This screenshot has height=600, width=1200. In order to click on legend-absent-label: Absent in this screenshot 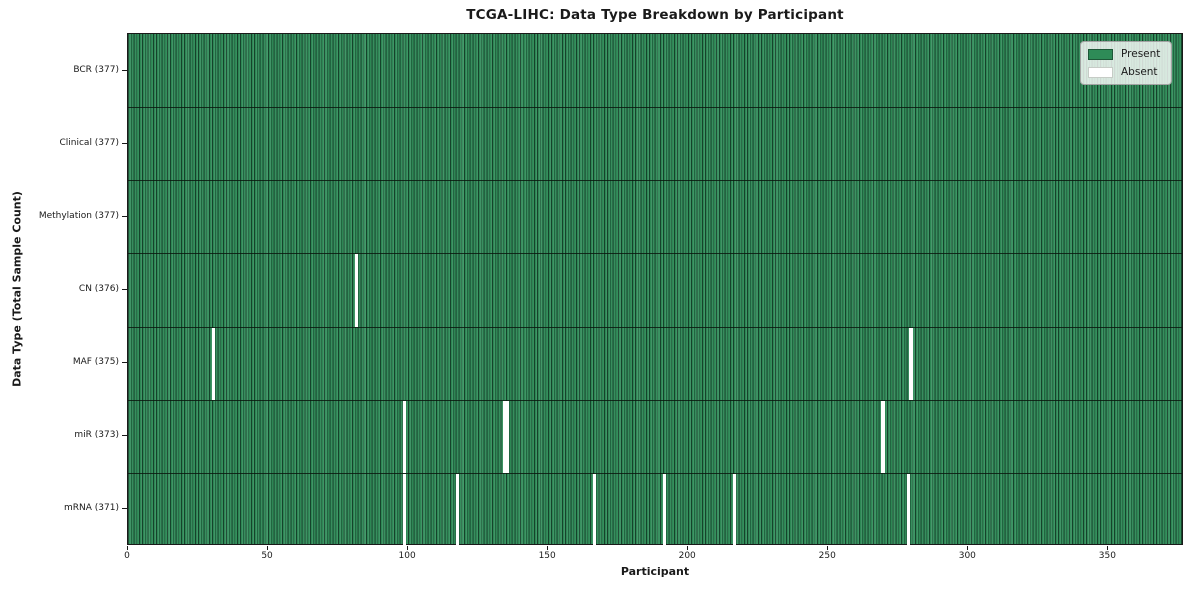, I will do `click(1139, 72)`.